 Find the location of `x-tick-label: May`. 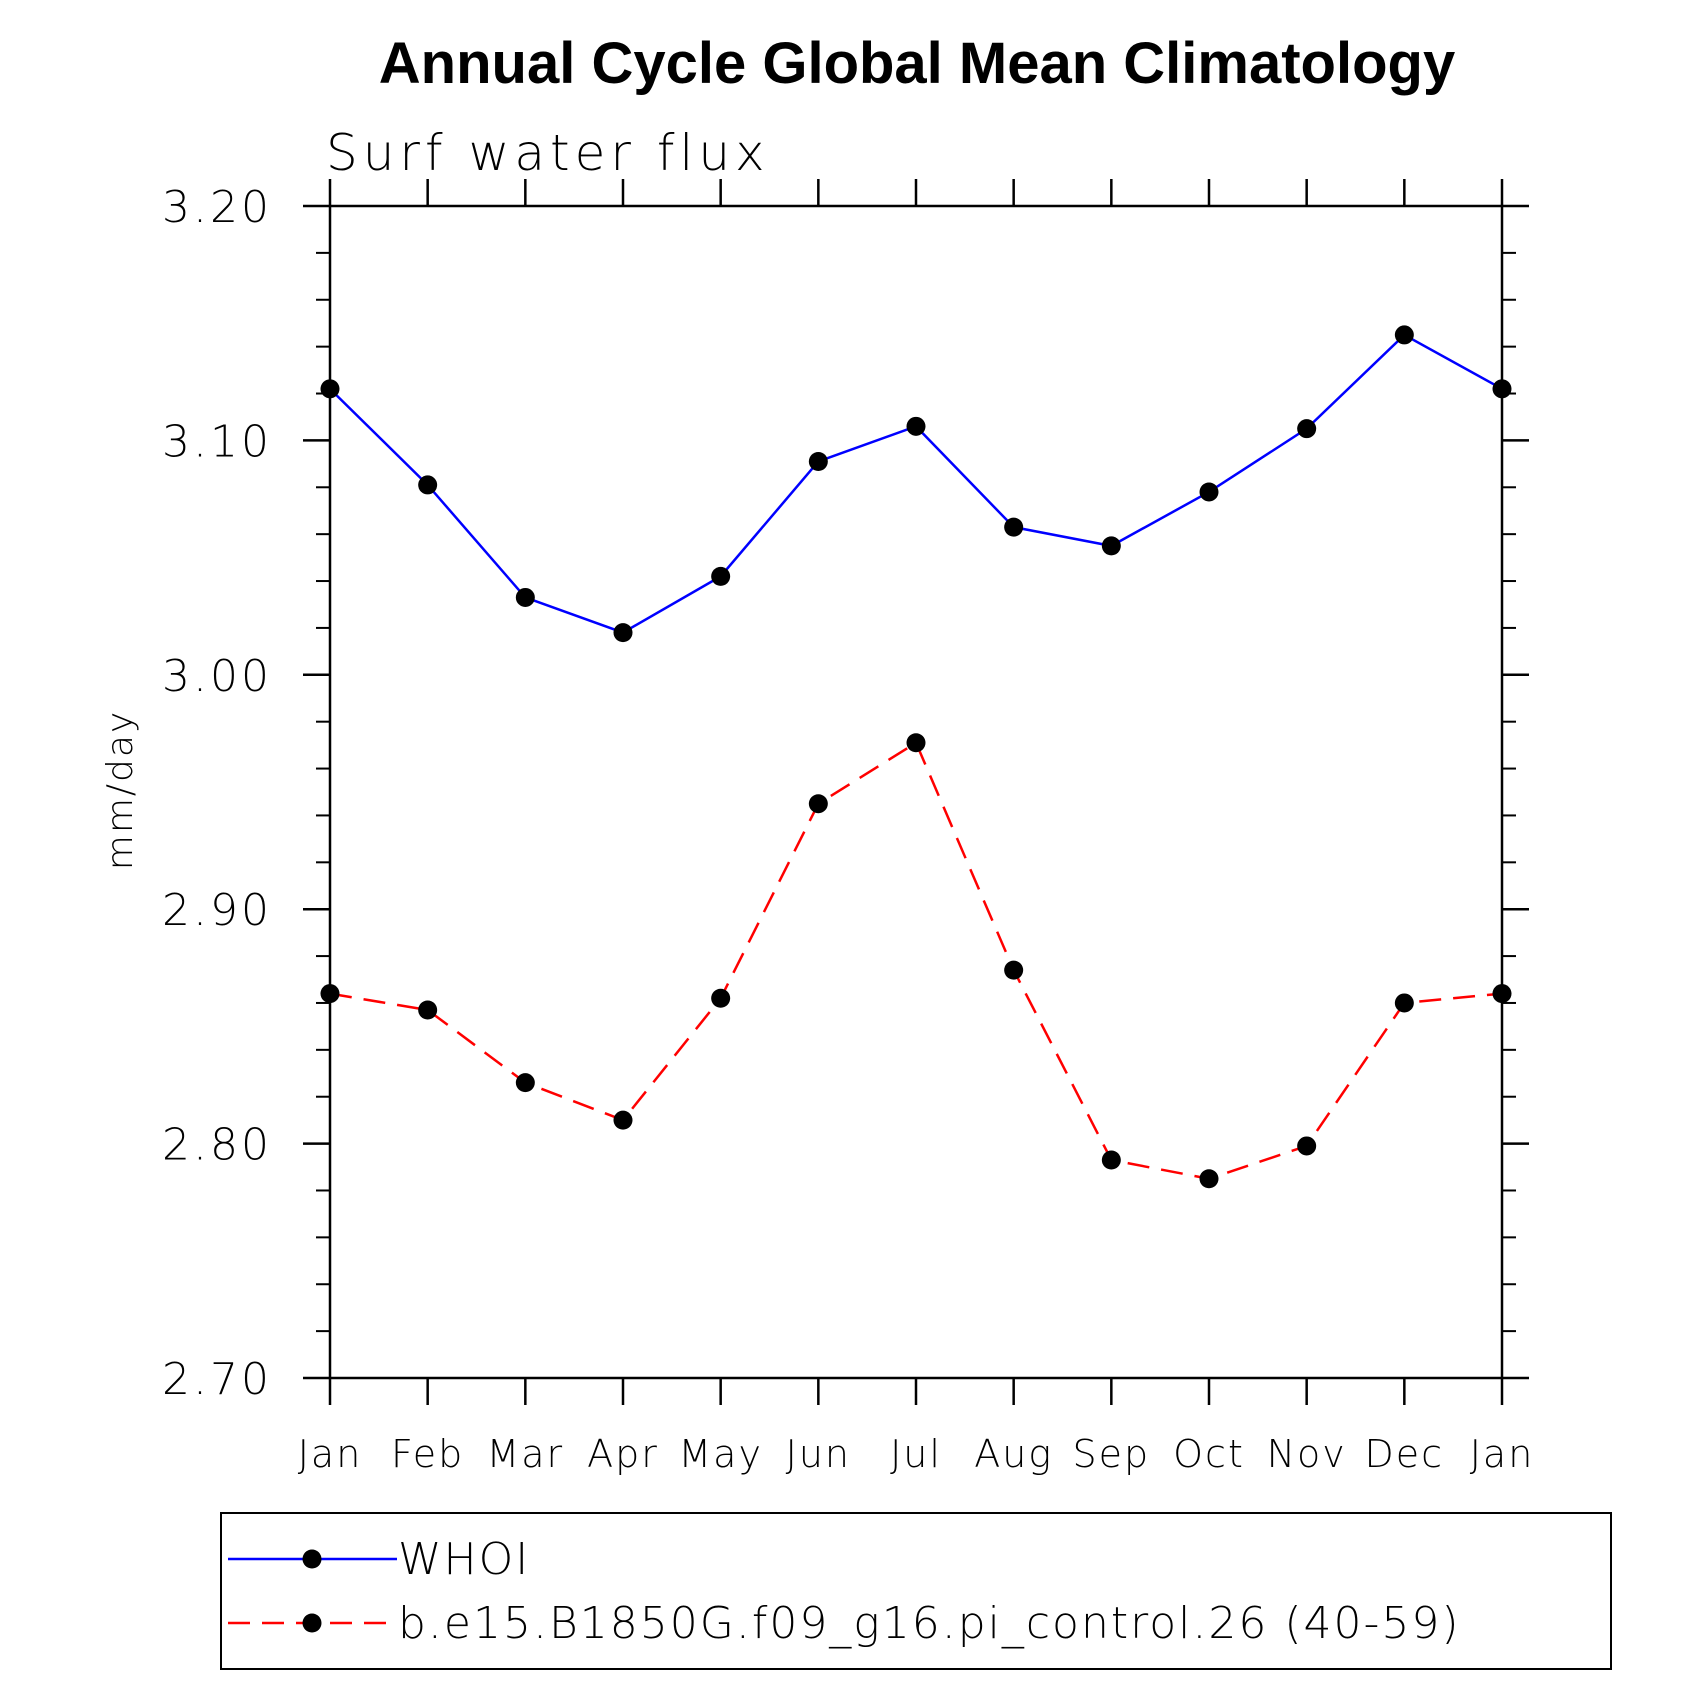

x-tick-label: May is located at coordinates (720, 1454).